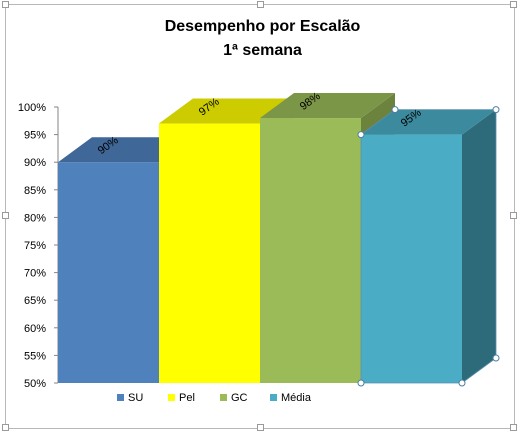 The height and width of the screenshot is (437, 525). What do you see at coordinates (35, 274) in the screenshot?
I see `y-tick-label: 70%` at bounding box center [35, 274].